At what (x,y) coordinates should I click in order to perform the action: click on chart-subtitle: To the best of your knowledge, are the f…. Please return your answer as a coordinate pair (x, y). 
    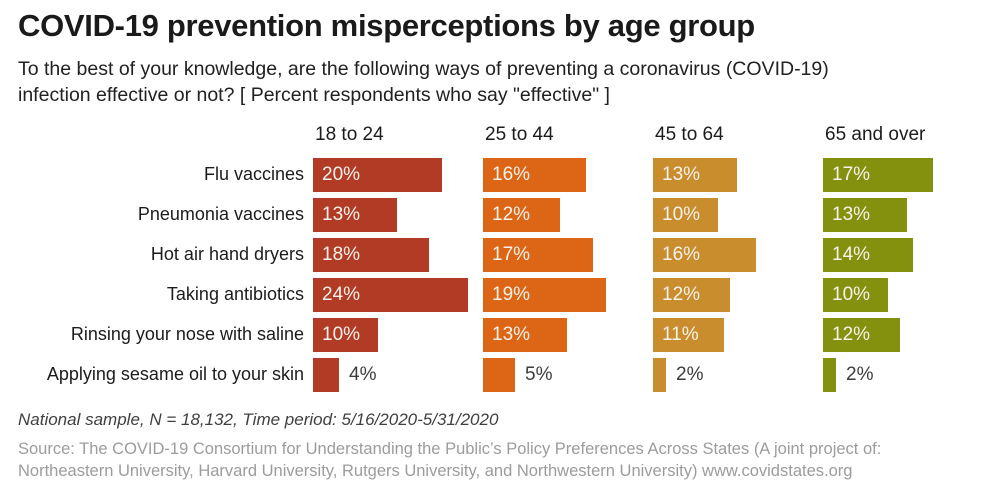
    Looking at the image, I should click on (499, 82).